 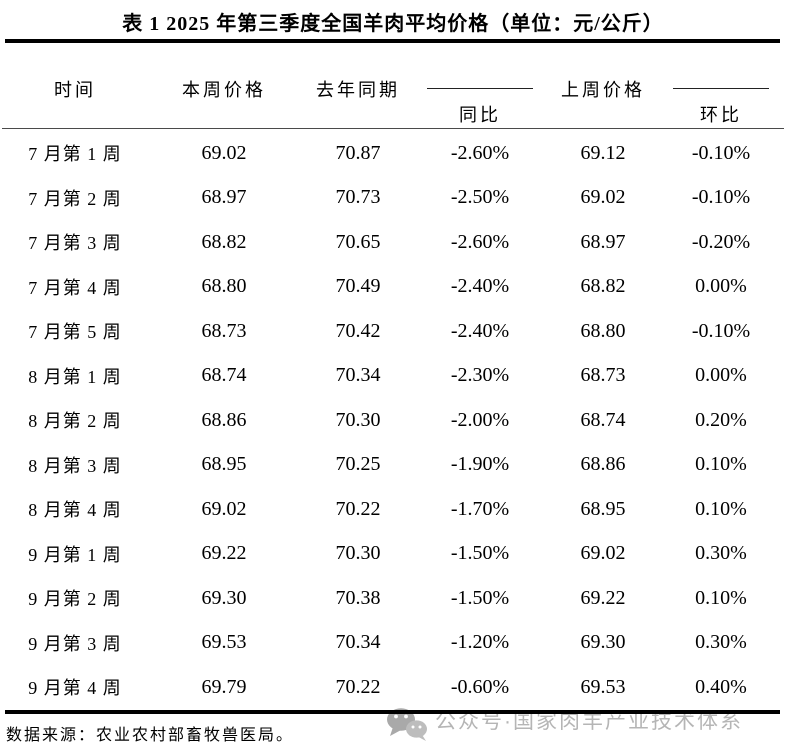 I want to click on cell-time: 8 月第 2 周, so click(x=75, y=421).